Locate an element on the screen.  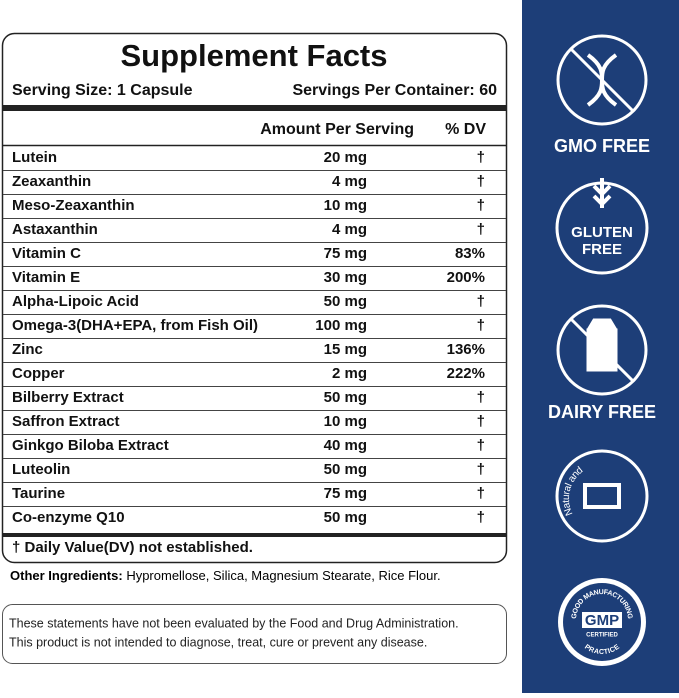
gmo-free: GMO FREE is located at coordinates (602, 146).